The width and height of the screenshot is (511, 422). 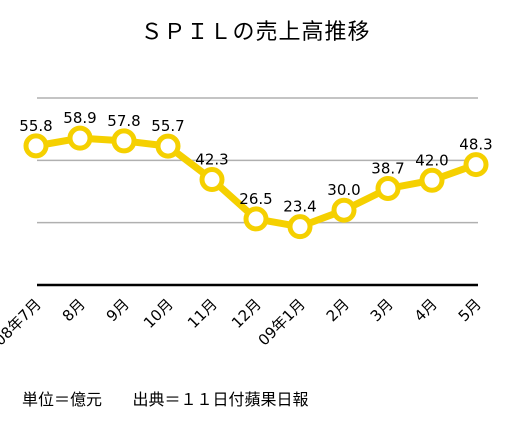 What do you see at coordinates (220, 399) in the screenshot?
I see `source-note: 出典＝１１日付蘋果日報` at bounding box center [220, 399].